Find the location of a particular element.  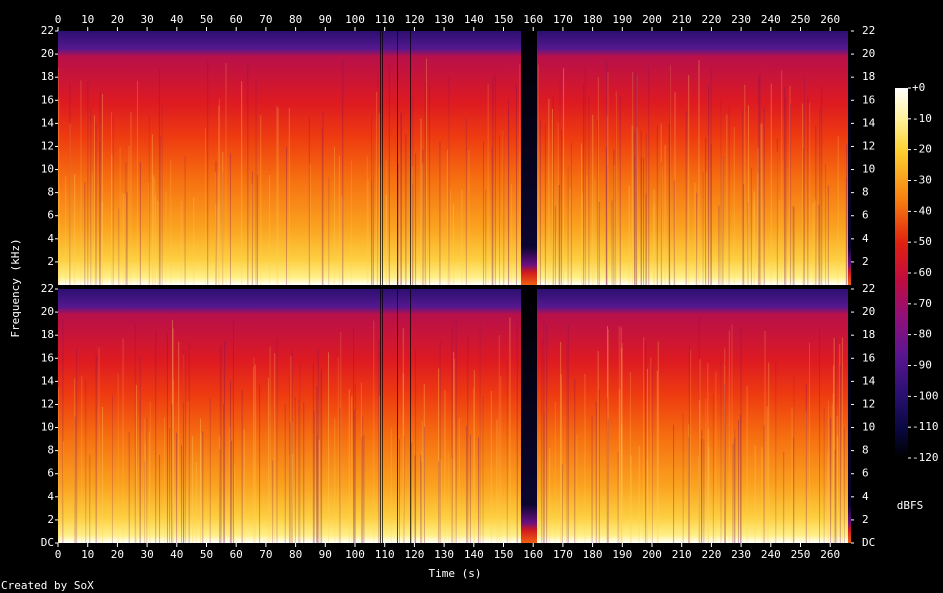

x-tick-label: 180 is located at coordinates (593, 554).